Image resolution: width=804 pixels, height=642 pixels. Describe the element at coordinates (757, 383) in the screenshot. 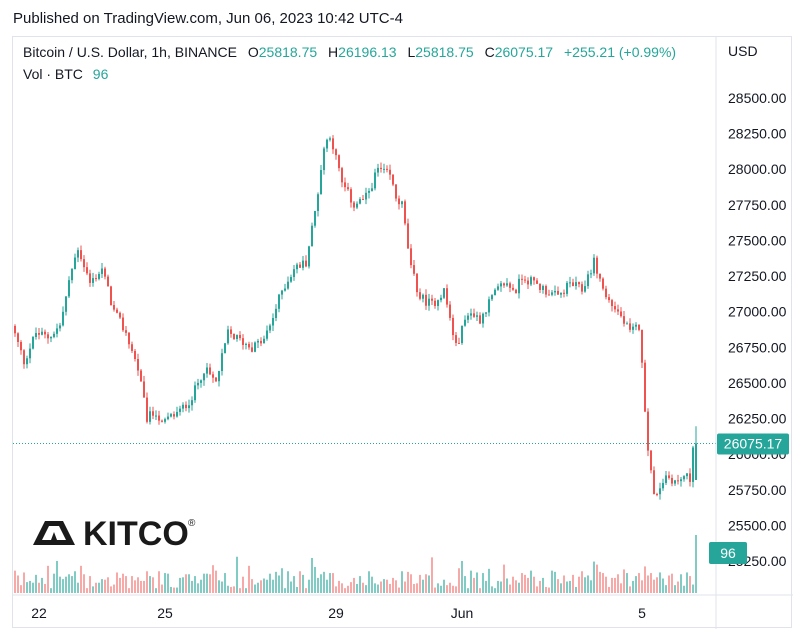

I see `price-tick-label: 26500.00` at that location.